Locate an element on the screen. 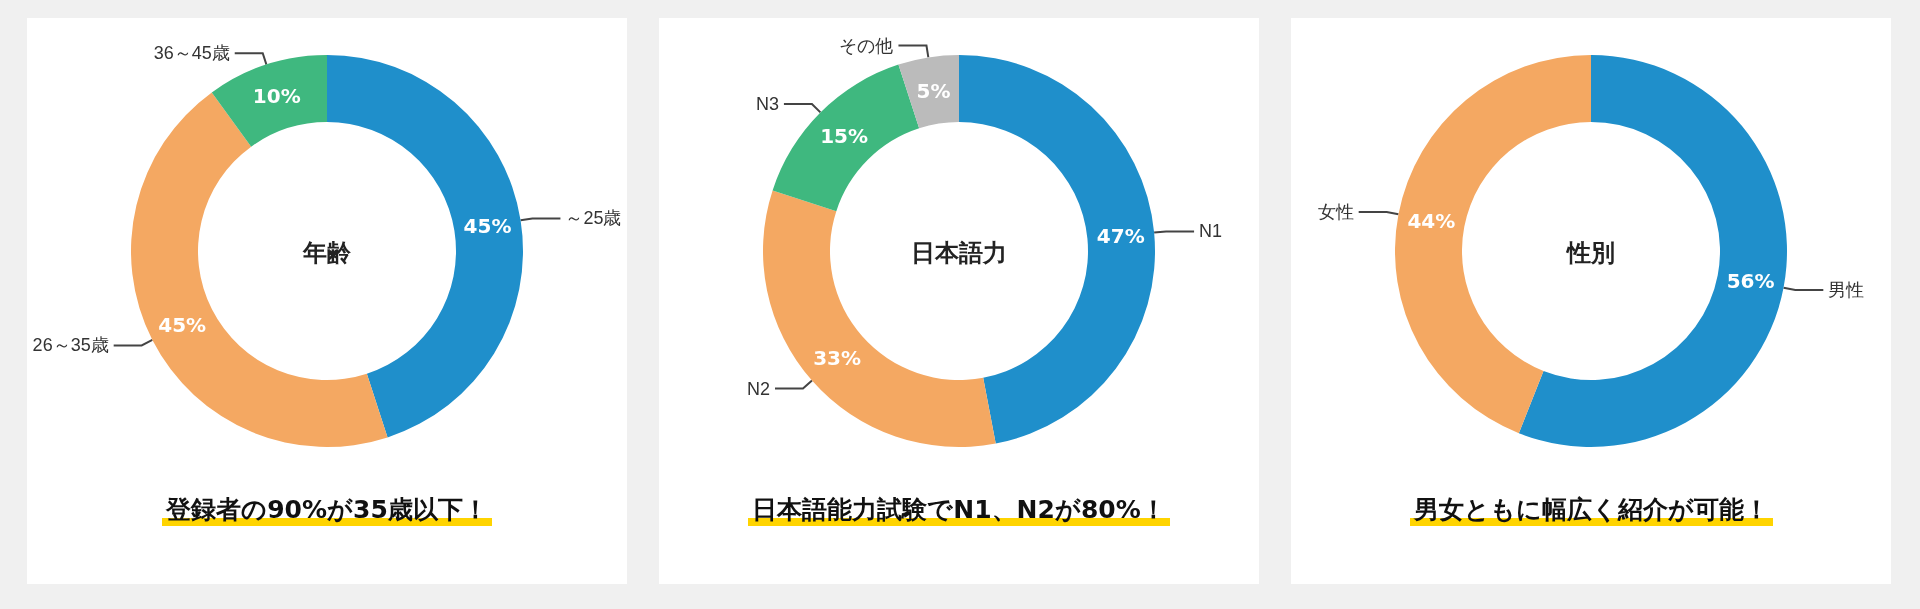 The width and height of the screenshot is (1920, 609). text: 年齢 is located at coordinates (327, 252).